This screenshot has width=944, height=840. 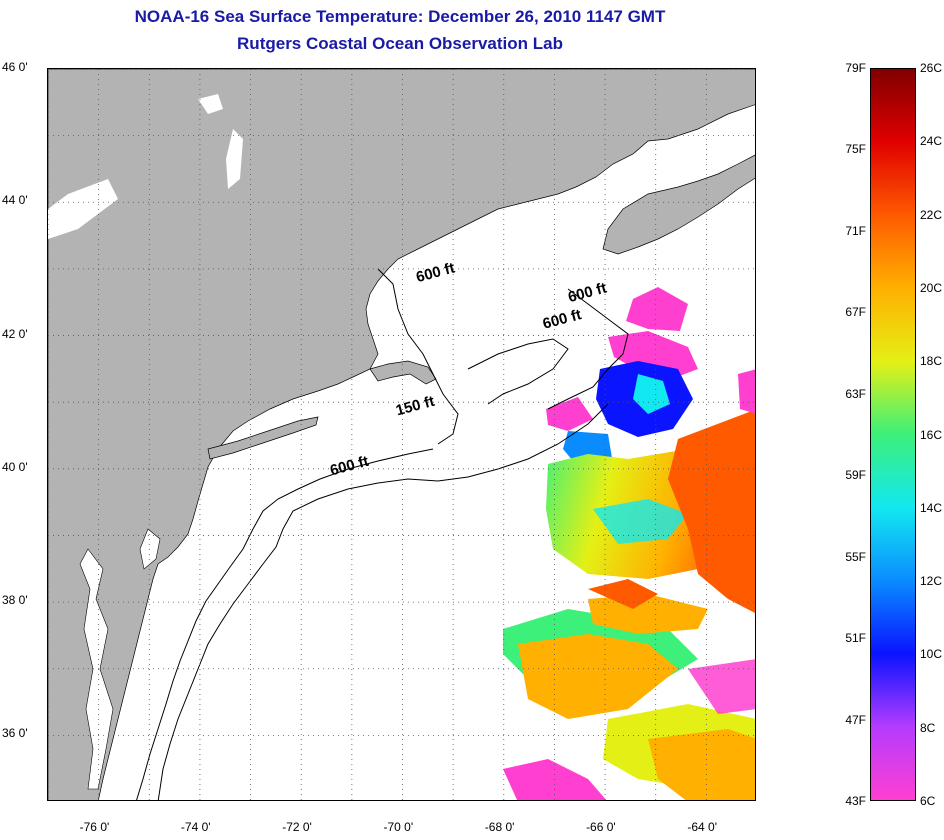 I want to click on colorbar-label-f: 43F, so click(x=855, y=801).